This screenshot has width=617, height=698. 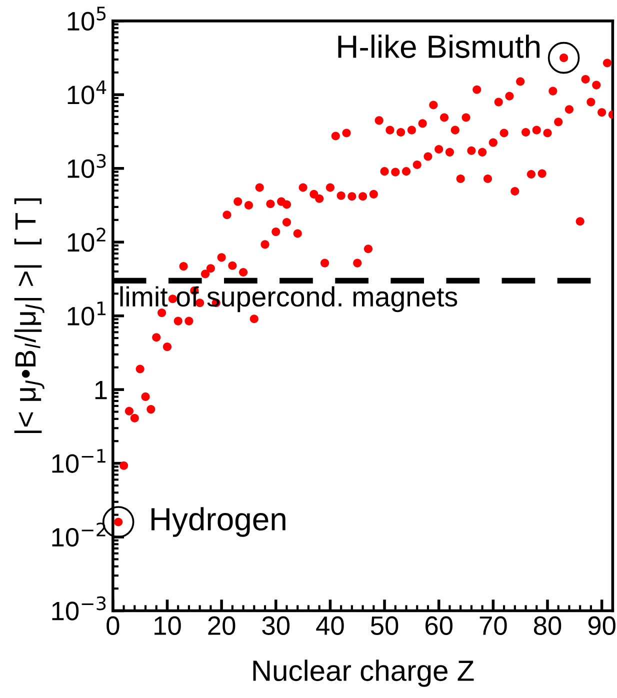 I want to click on x-tick-label: 90, so click(x=602, y=625).